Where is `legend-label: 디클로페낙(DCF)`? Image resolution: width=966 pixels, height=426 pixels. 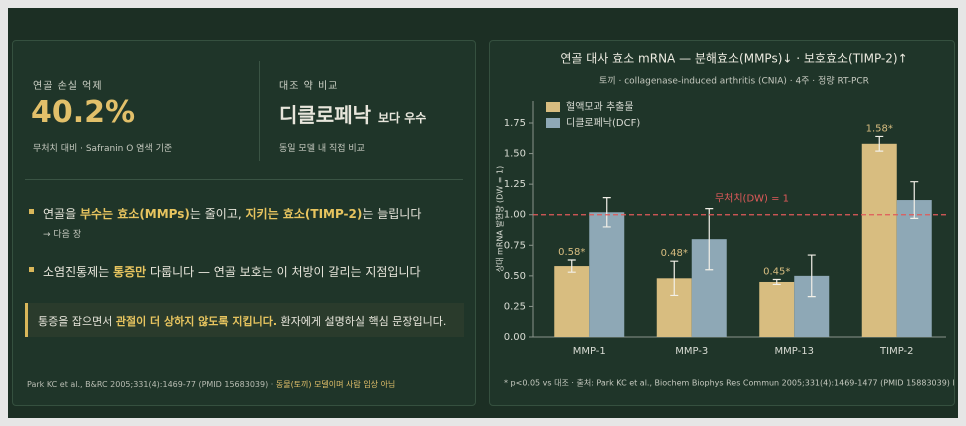 legend-label: 디클로페낙(DCF) is located at coordinates (603, 123).